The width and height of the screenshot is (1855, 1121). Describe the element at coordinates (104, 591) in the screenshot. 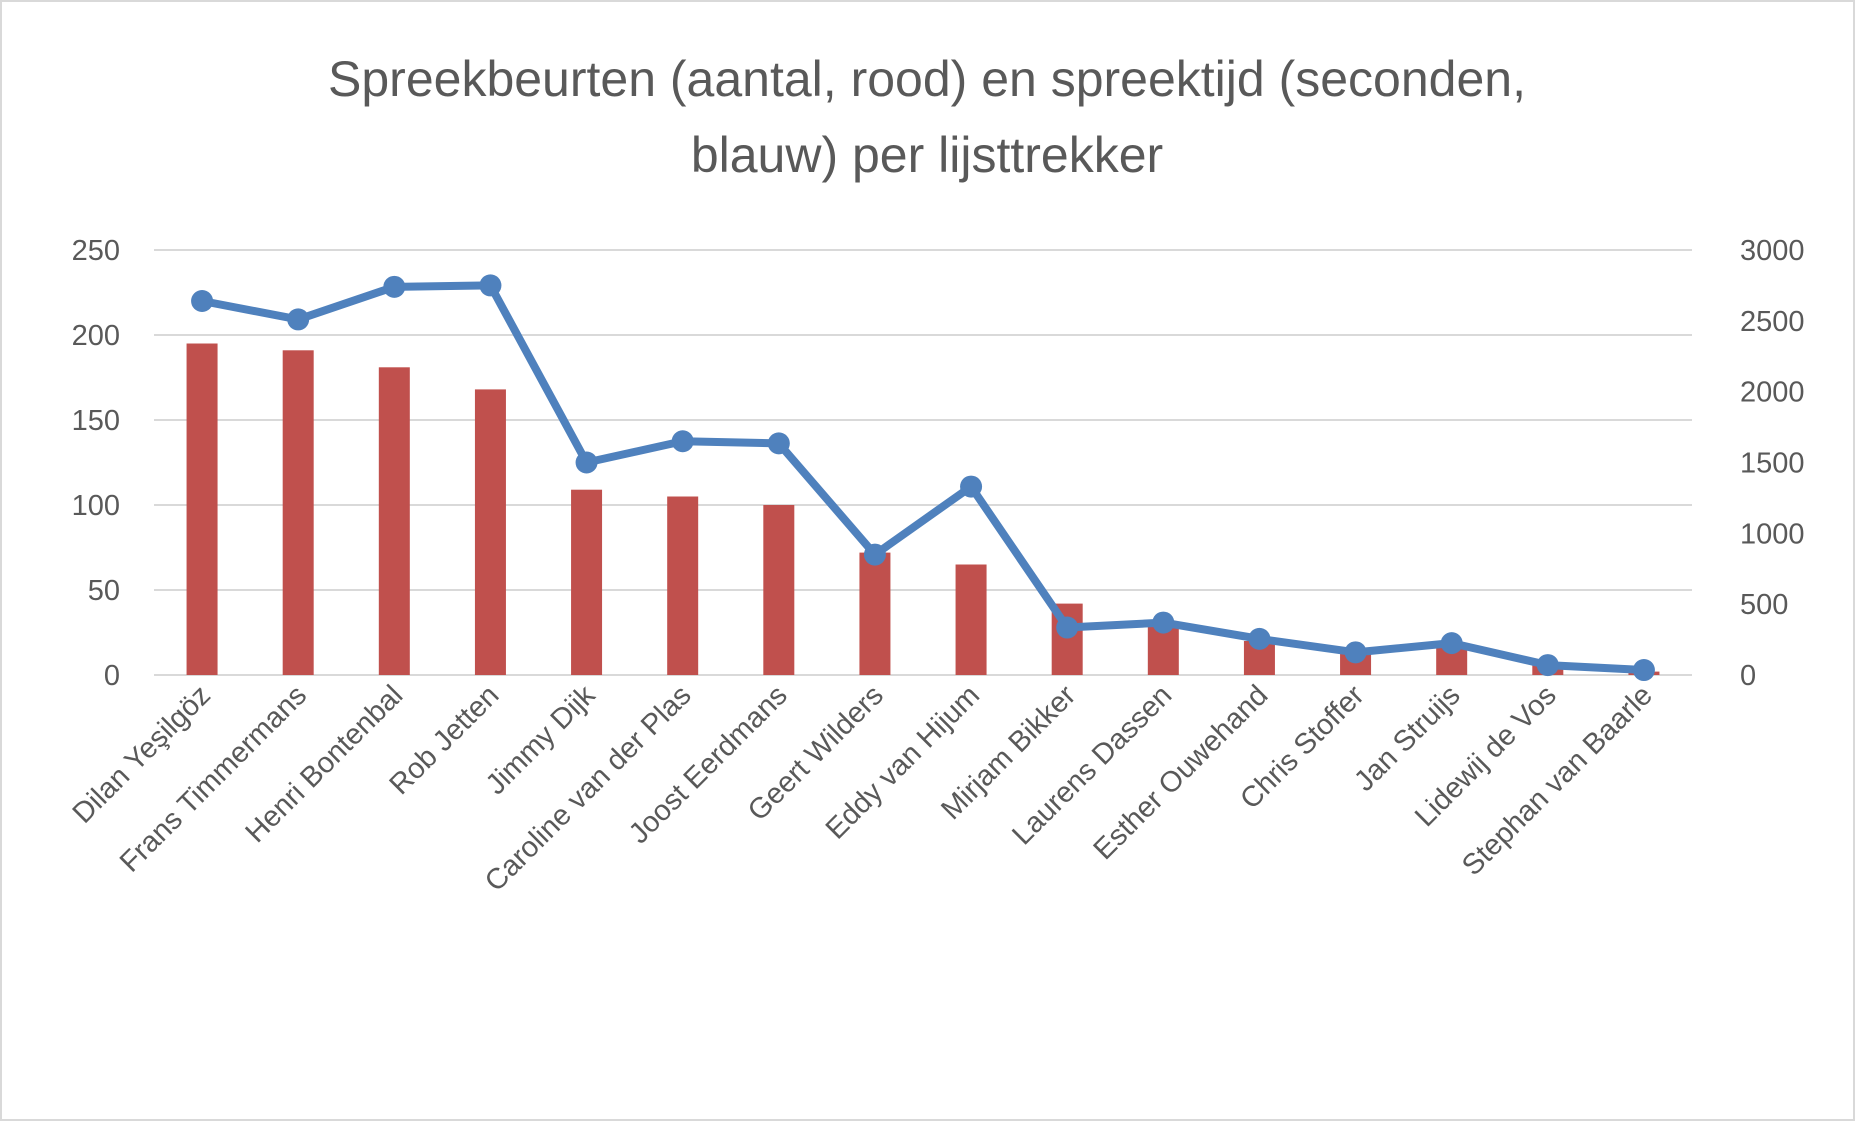

I see `left-tick-label: 50` at that location.